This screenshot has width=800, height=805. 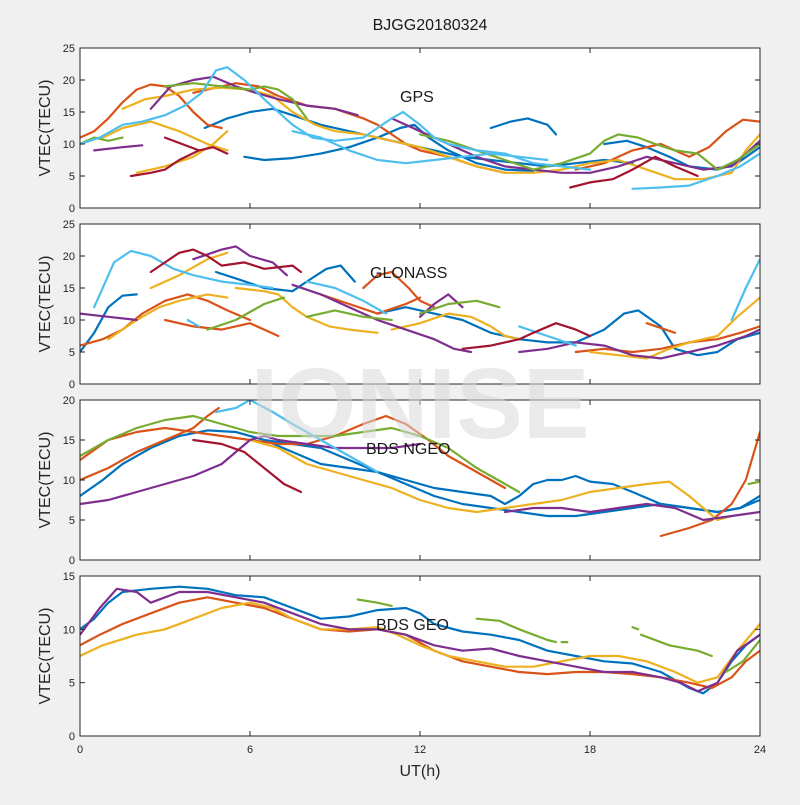 What do you see at coordinates (412, 625) in the screenshot?
I see `panel-label: BDS GEO` at bounding box center [412, 625].